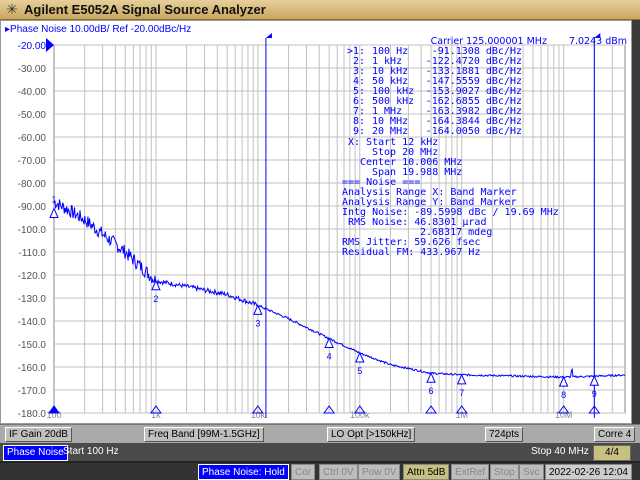 This screenshot has height=480, width=640. Describe the element at coordinates (359, 61) in the screenshot. I see `marker-id: 2:` at that location.